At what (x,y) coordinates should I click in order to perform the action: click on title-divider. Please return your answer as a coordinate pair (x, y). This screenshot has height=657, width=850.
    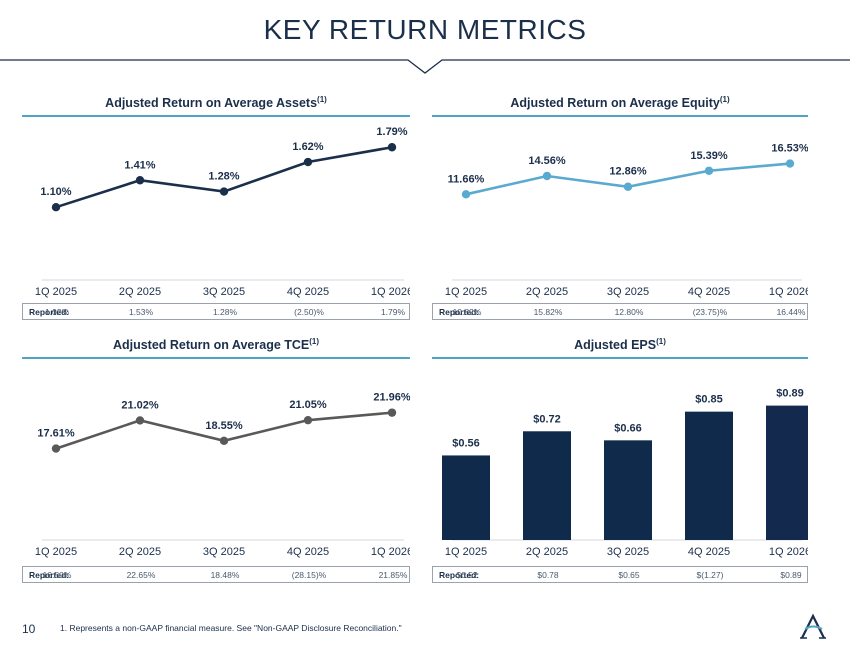
    Looking at the image, I should click on (425, 66).